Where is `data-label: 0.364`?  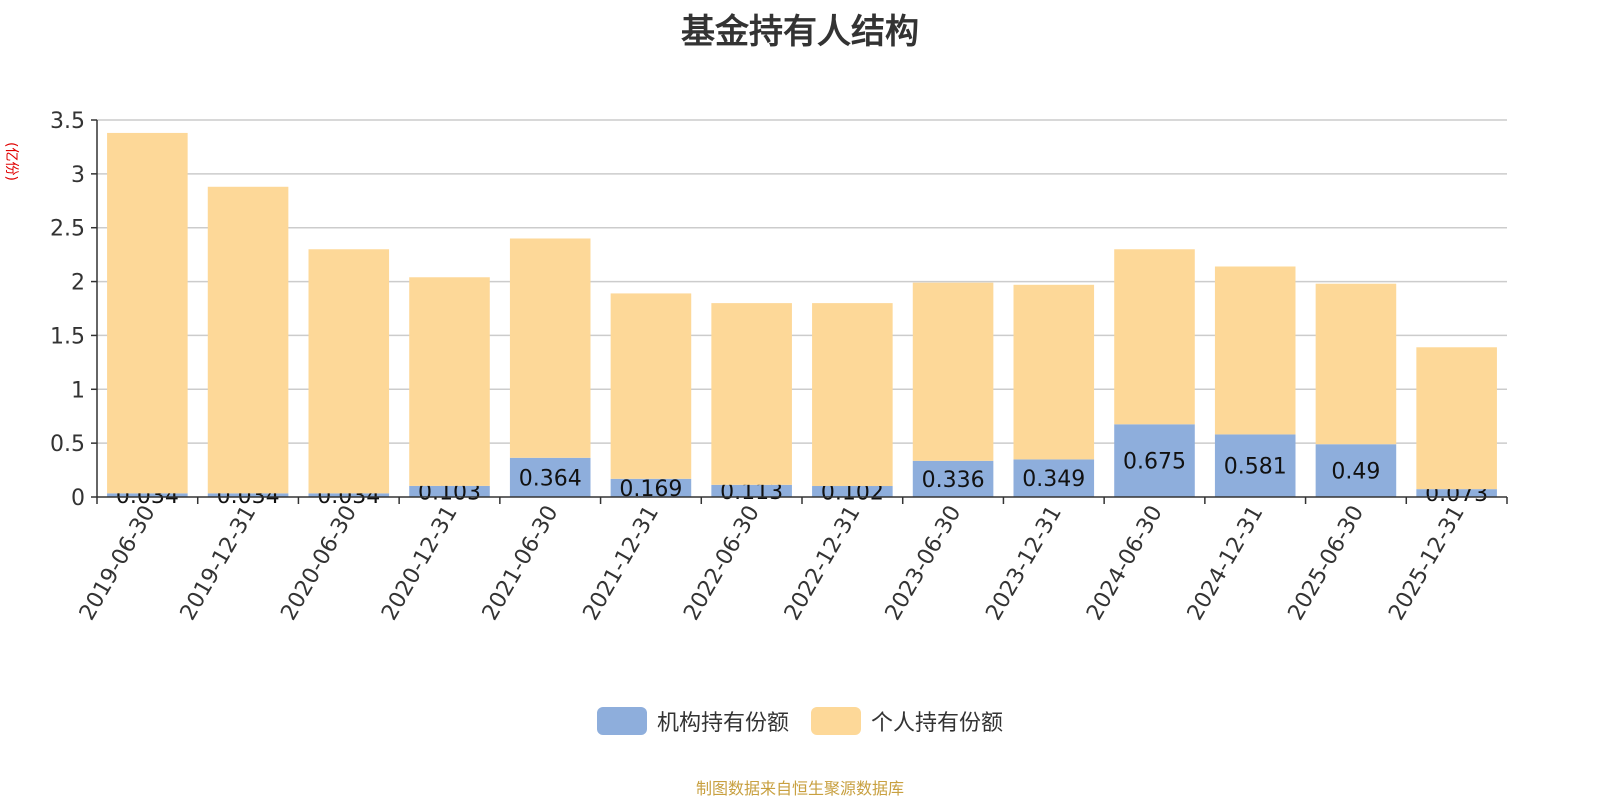 data-label: 0.364 is located at coordinates (550, 478).